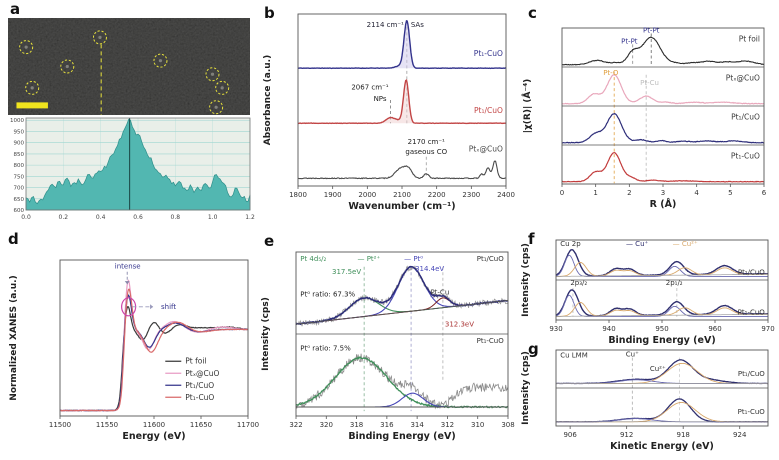  I want to click on b-annotation-0: 2114 cm⁻¹, so click(385, 25).